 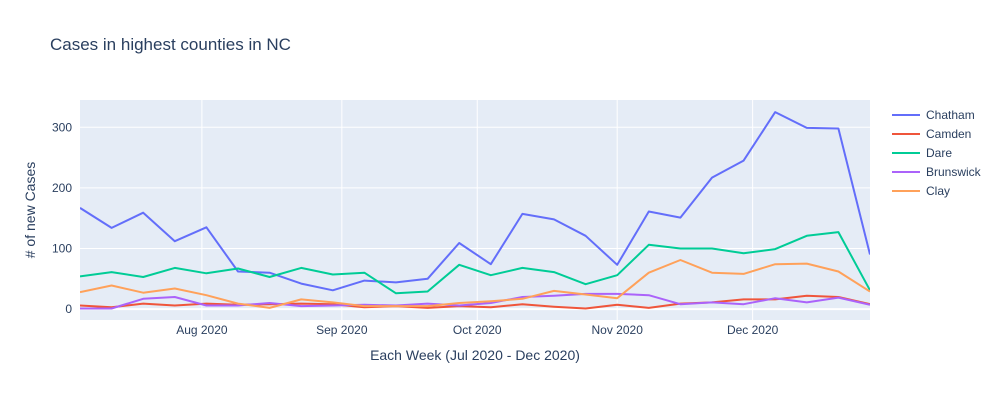 I want to click on x-tick-label: Dec 2020, so click(x=753, y=330).